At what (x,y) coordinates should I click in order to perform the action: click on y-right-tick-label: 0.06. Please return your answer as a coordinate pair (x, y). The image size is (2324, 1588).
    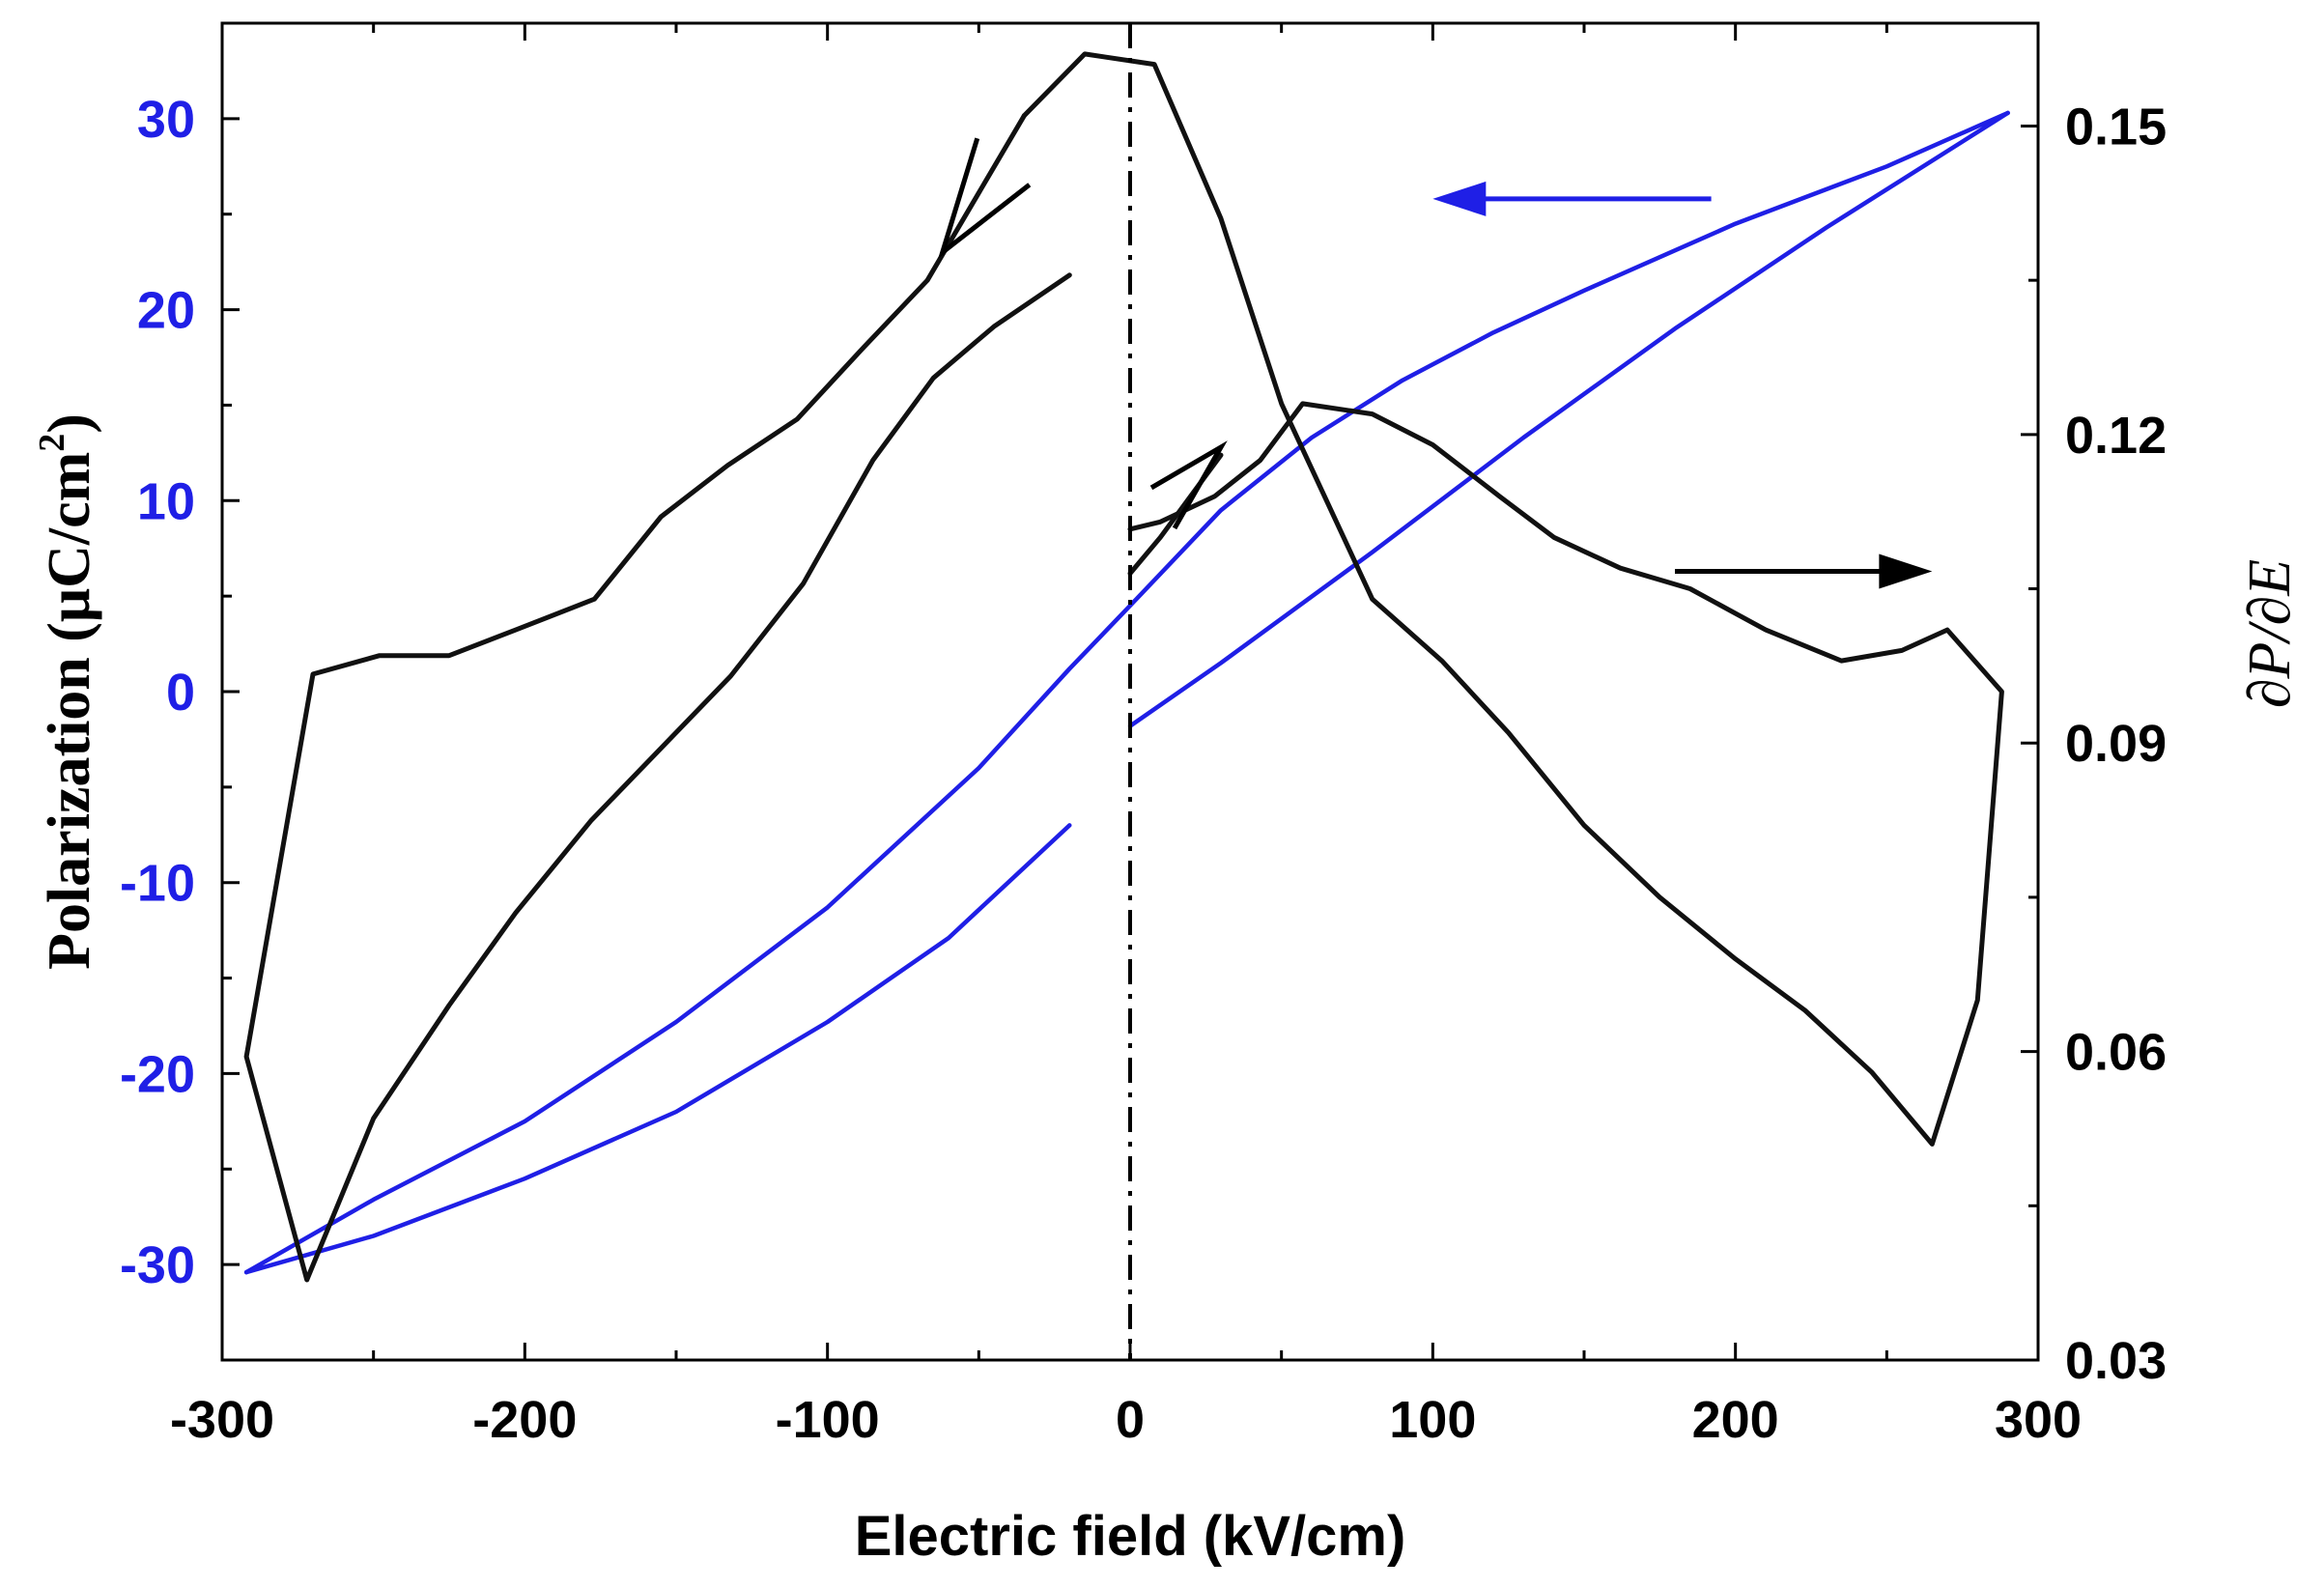
    Looking at the image, I should click on (2116, 1053).